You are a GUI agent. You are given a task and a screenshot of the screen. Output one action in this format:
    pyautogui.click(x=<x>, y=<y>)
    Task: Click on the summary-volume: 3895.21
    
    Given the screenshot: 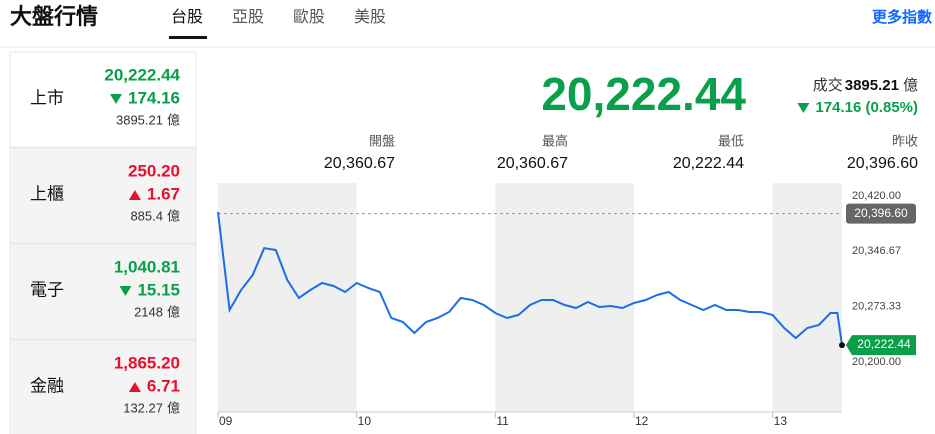 What is the action you would take?
    pyautogui.click(x=872, y=85)
    